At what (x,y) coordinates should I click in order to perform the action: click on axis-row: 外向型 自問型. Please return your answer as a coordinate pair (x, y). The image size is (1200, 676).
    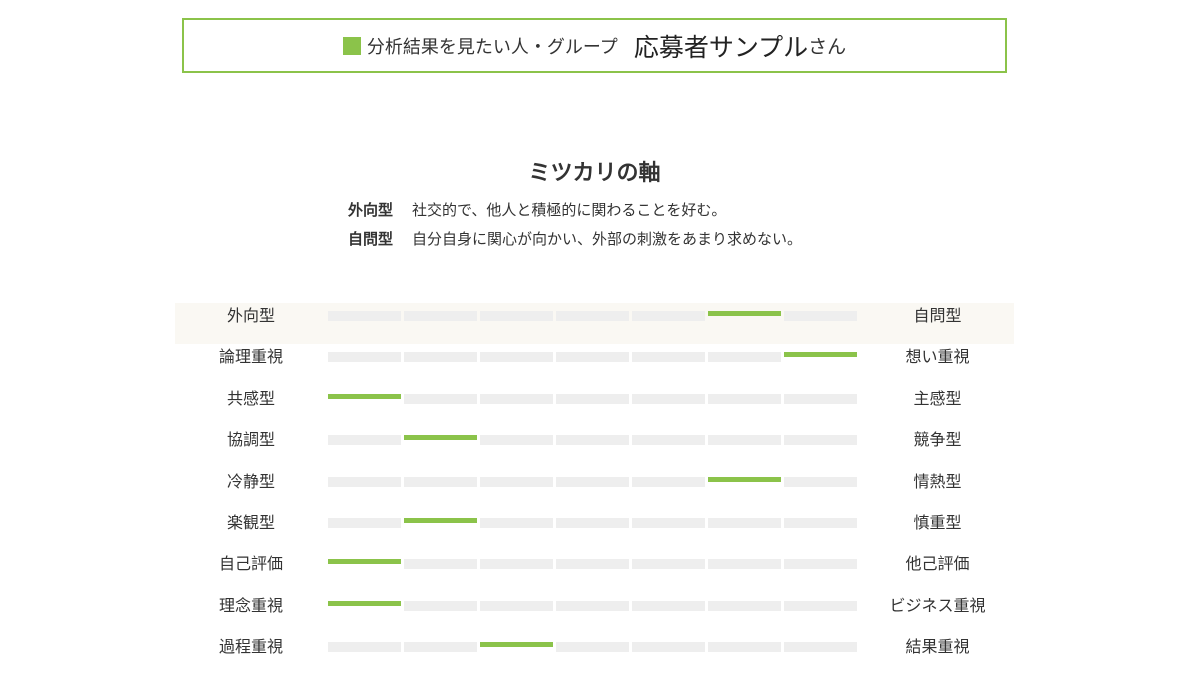
    Looking at the image, I should click on (594, 324).